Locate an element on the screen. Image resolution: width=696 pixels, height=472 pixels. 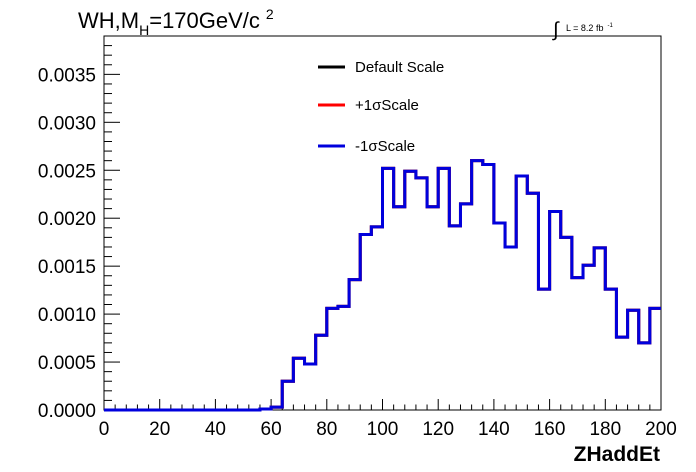
y-tick-label: 0.0020 is located at coordinates (67, 219).